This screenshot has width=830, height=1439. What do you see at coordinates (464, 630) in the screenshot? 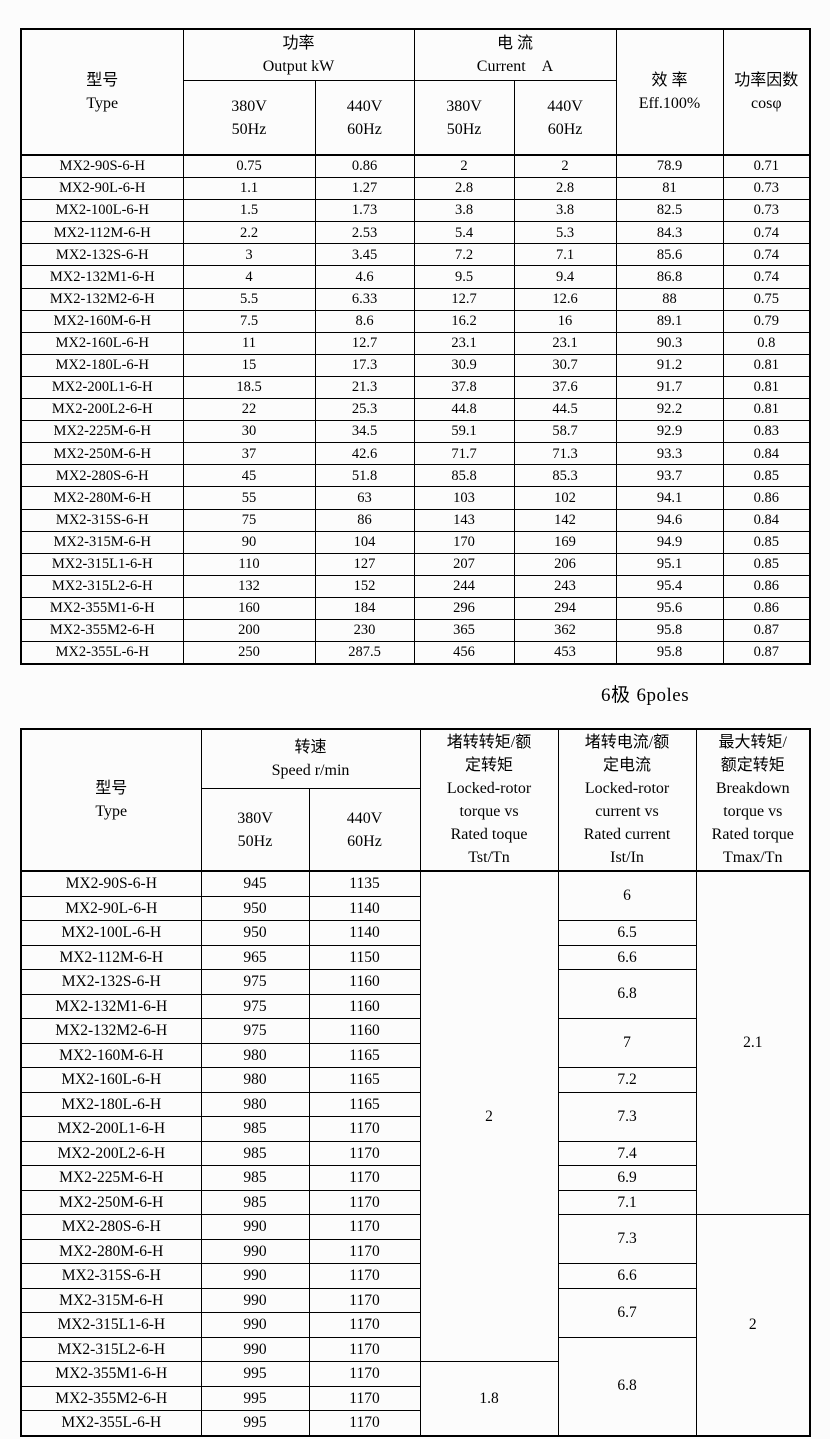
I see `value-cell: 365` at bounding box center [464, 630].